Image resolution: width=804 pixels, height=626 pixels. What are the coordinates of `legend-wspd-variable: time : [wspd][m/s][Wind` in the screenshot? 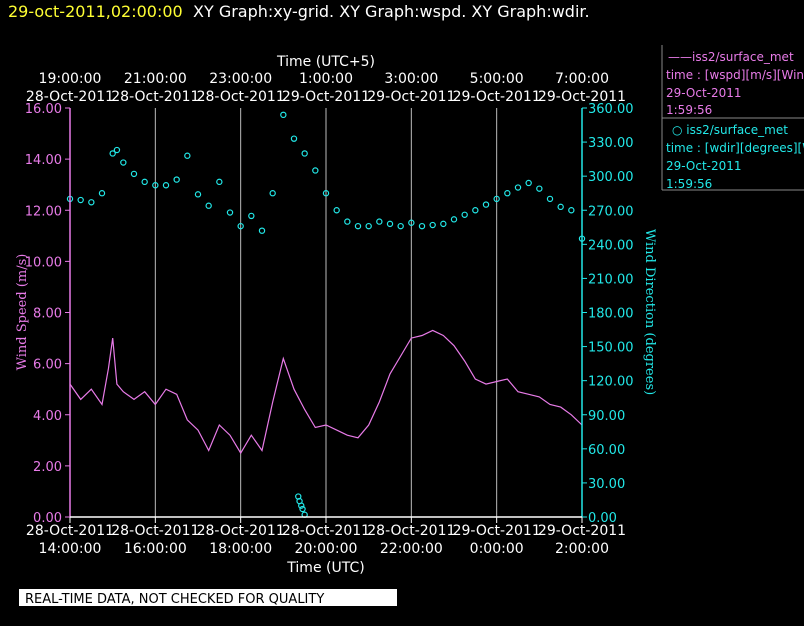 It's located at (735, 75).